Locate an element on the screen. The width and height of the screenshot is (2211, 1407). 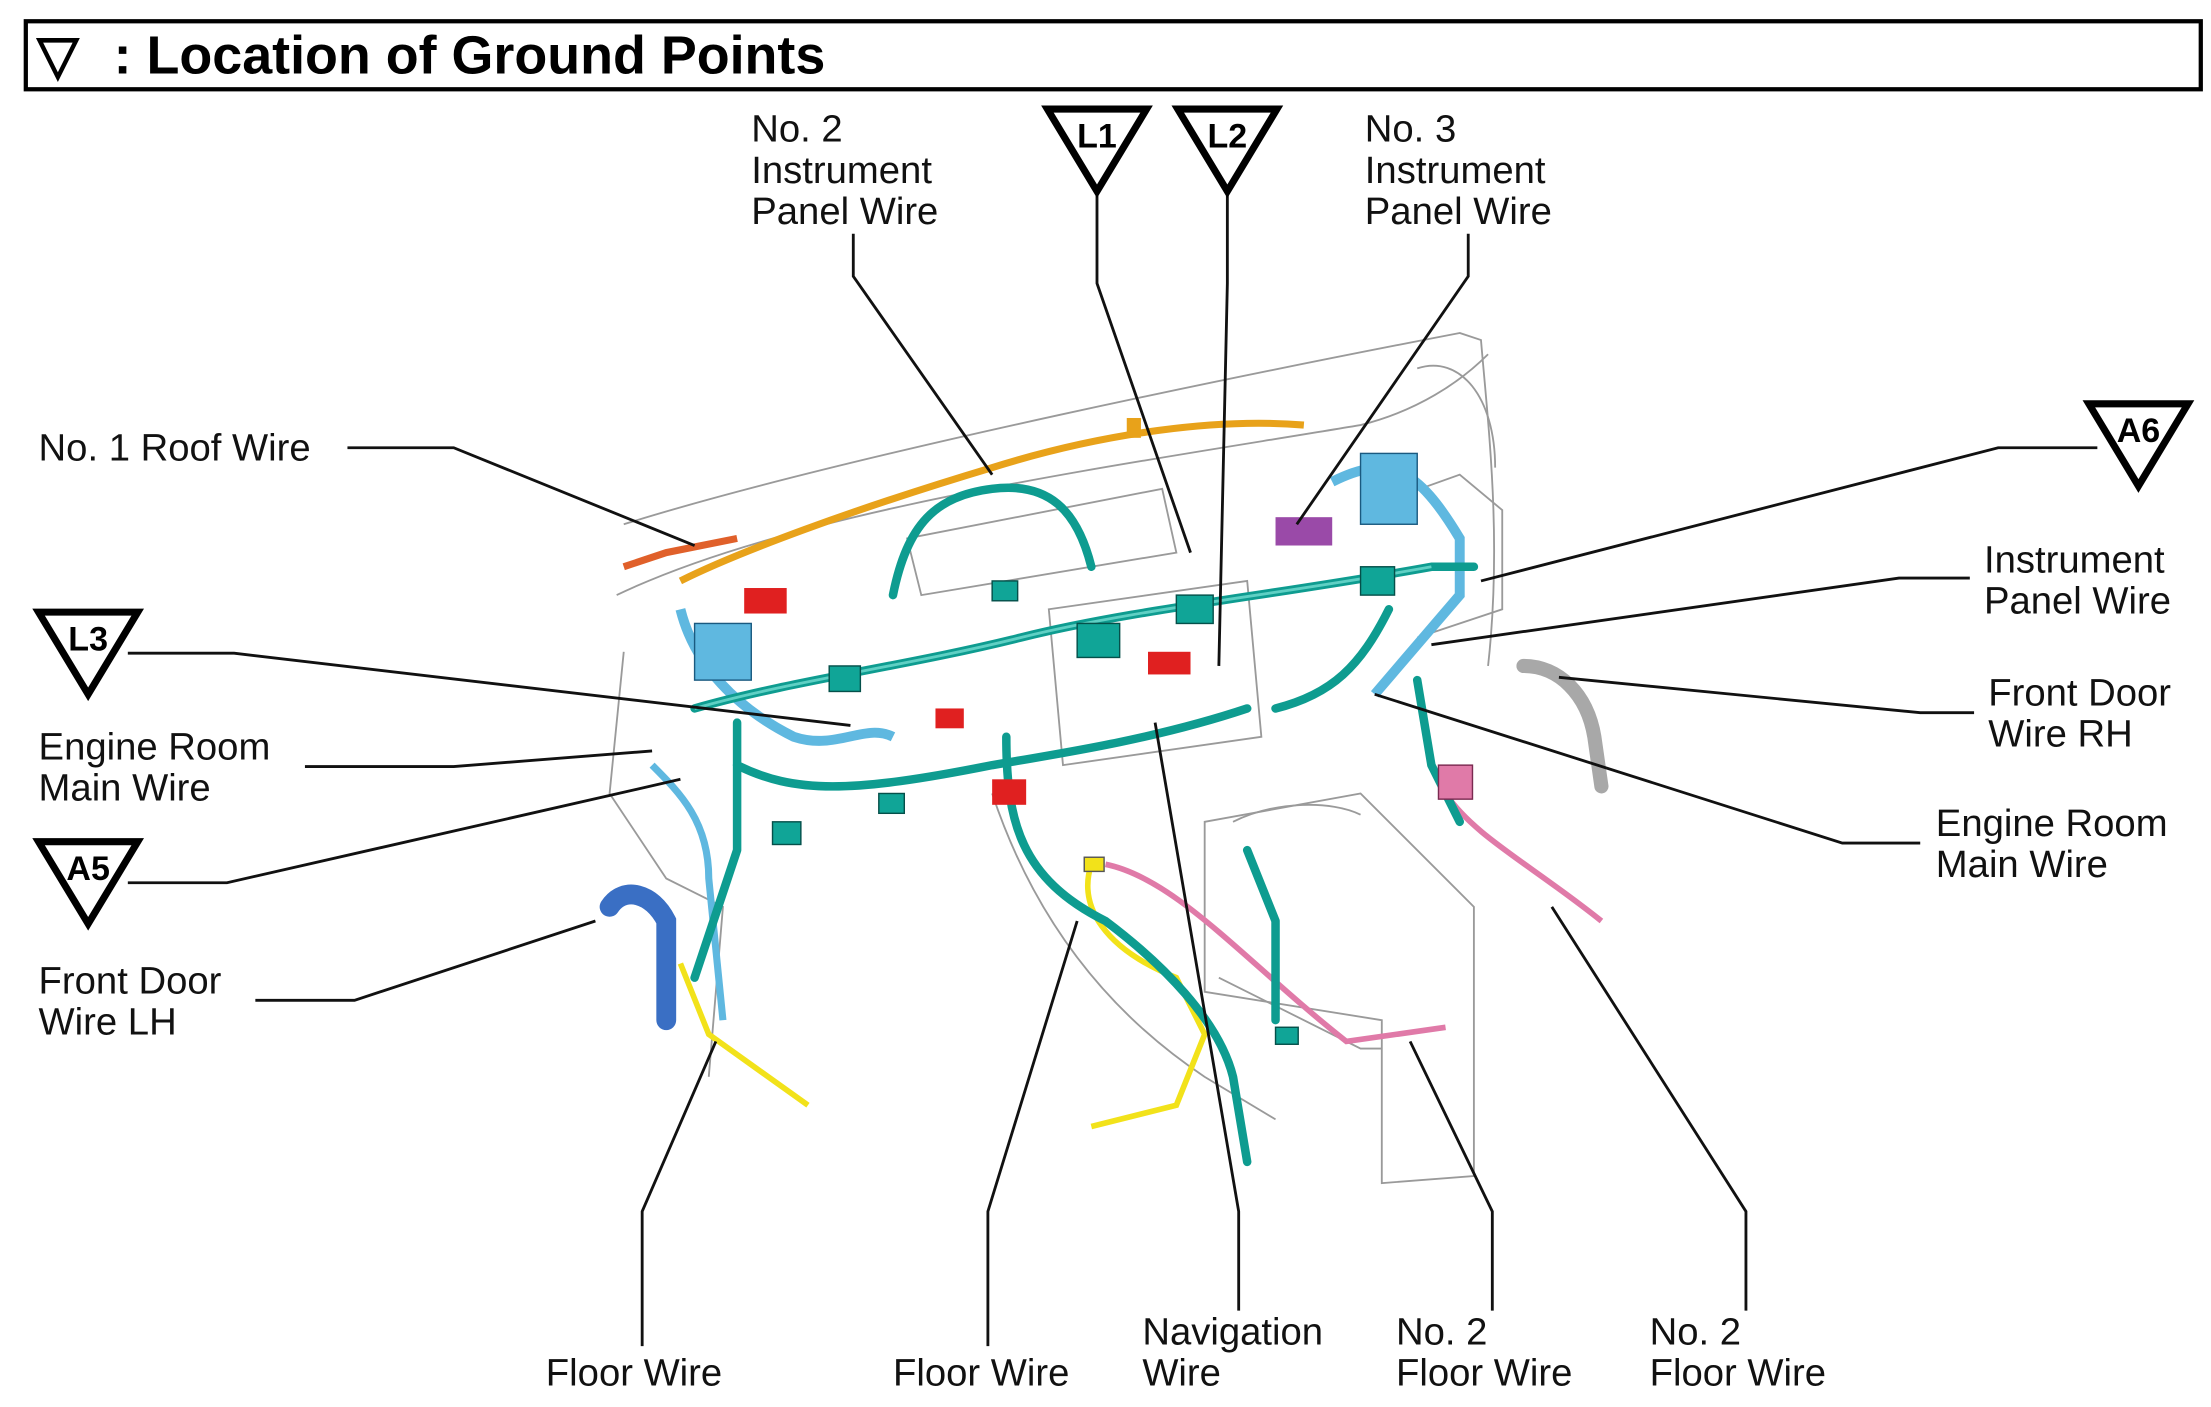
front-door-wire-rh-harness is located at coordinates (1562, 726).